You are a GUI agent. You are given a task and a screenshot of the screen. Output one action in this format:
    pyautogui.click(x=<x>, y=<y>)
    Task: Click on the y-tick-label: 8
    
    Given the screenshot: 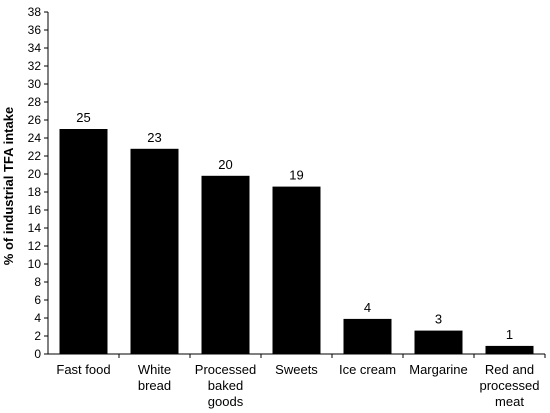 What is the action you would take?
    pyautogui.click(x=37, y=282)
    